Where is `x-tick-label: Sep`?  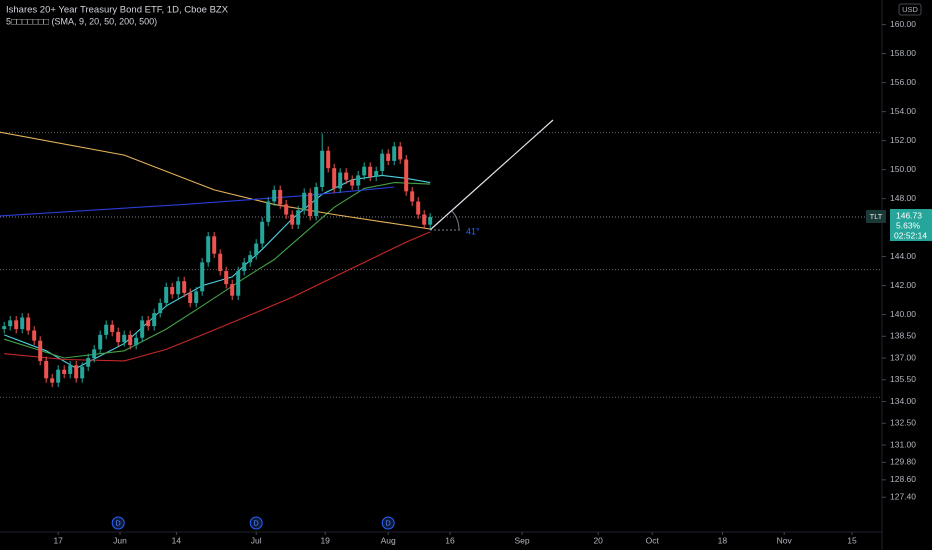
x-tick-label: Sep is located at coordinates (521, 540).